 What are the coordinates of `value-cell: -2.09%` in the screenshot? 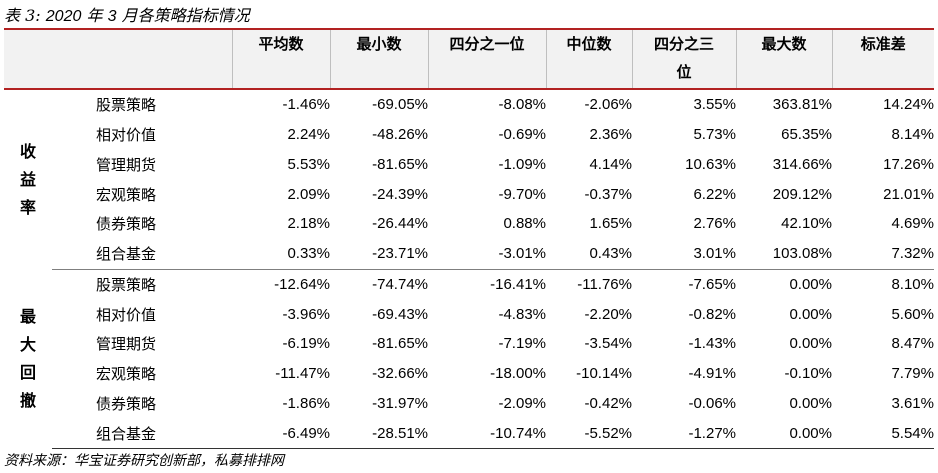 It's located at (522, 403).